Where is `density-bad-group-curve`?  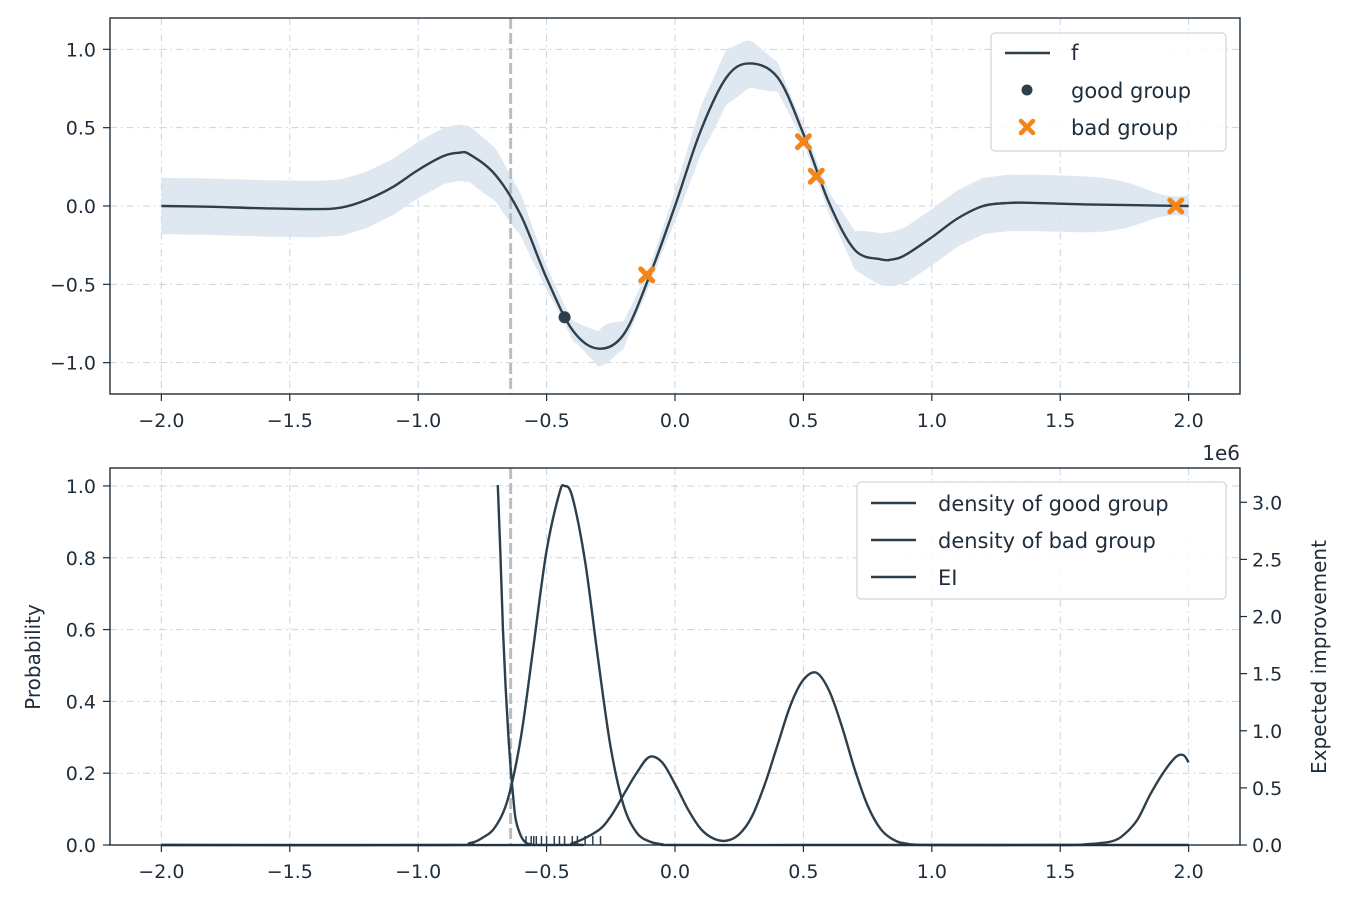
density-bad-group-curve is located at coordinates (675, 759).